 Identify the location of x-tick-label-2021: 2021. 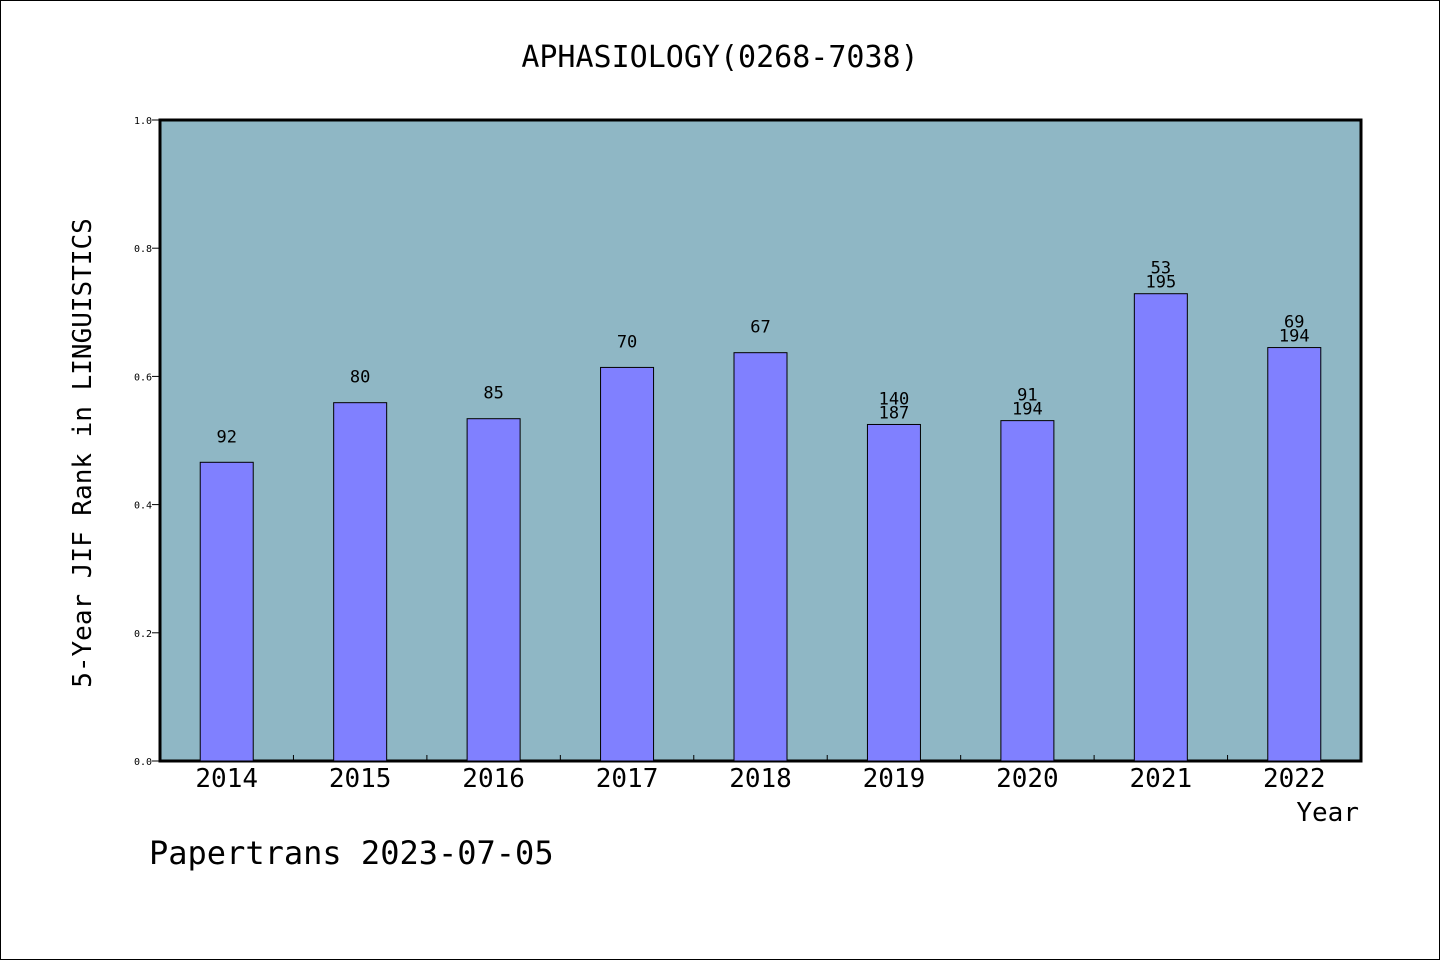
(1161, 779).